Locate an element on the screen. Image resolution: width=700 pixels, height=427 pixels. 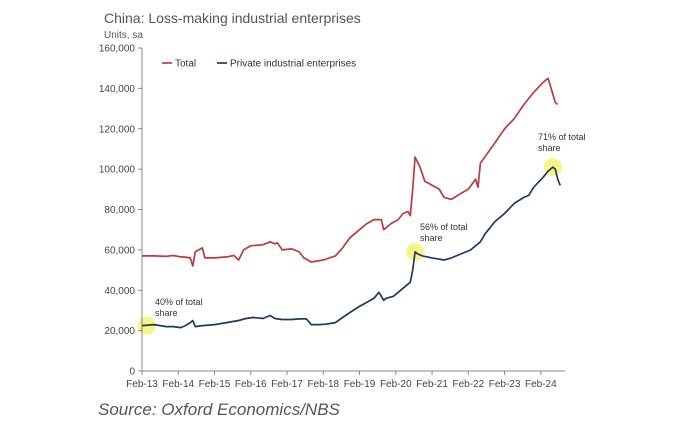
annotation-text-1-1: share is located at coordinates (431, 238).